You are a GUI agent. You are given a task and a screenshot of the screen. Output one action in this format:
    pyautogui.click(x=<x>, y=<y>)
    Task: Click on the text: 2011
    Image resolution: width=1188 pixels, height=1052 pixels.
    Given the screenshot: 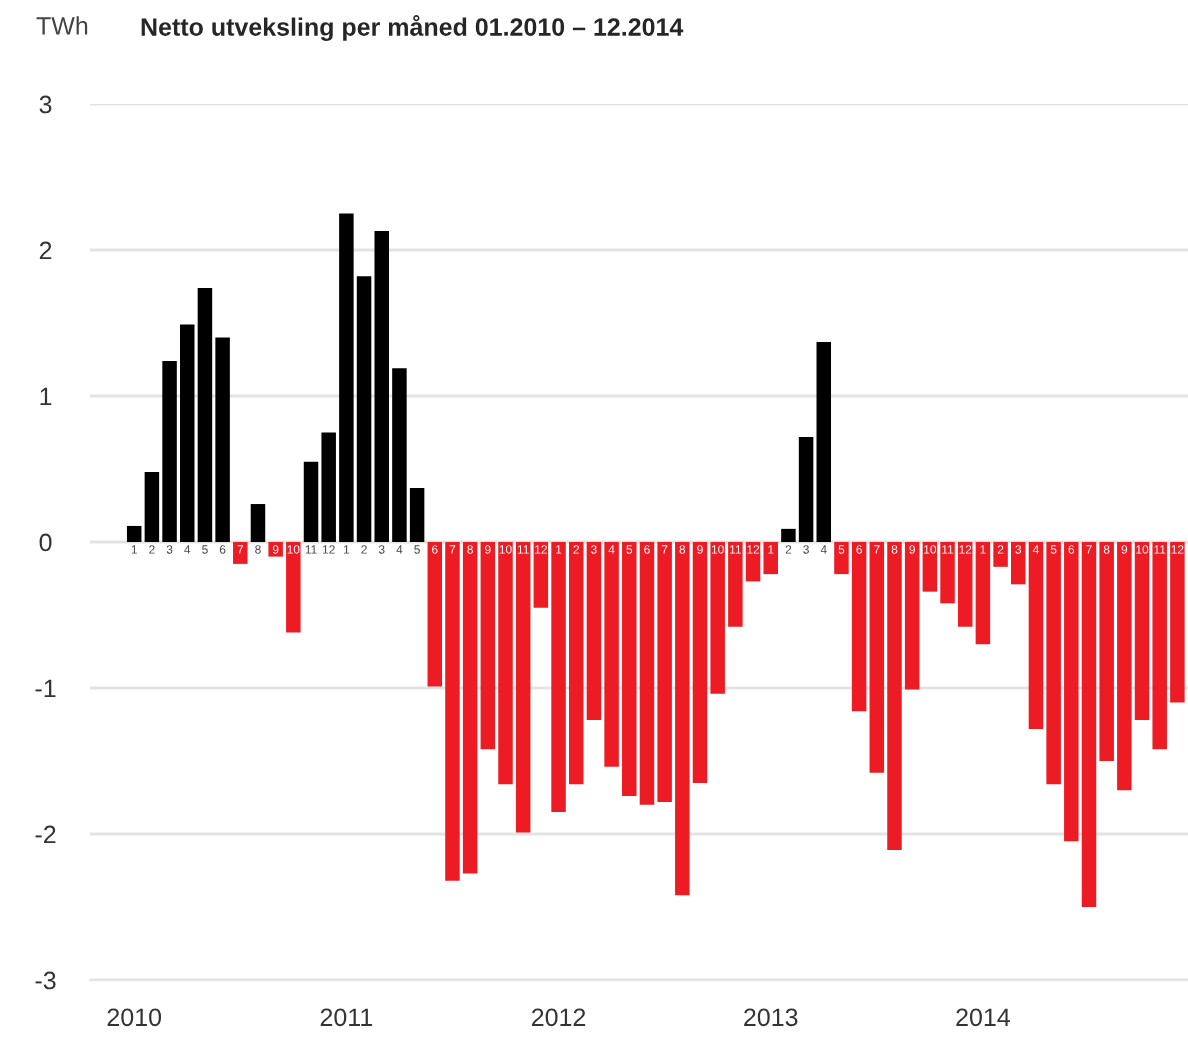 What is the action you would take?
    pyautogui.click(x=346, y=1017)
    